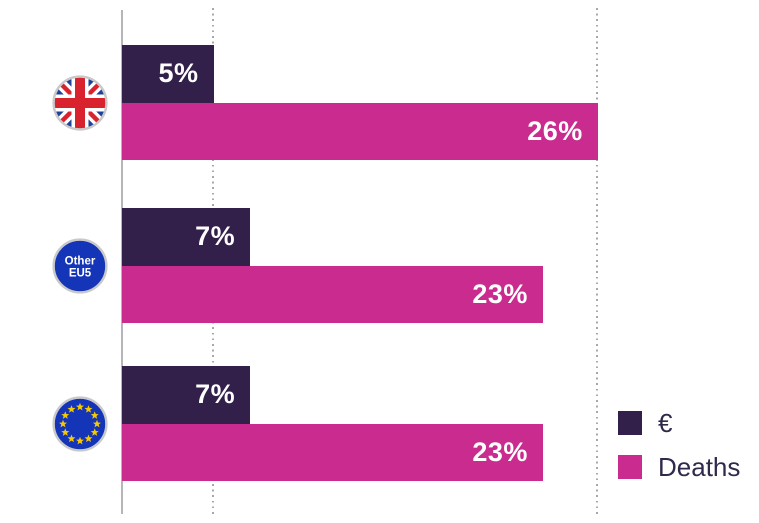  I want to click on svg-text: Other, so click(80, 261).